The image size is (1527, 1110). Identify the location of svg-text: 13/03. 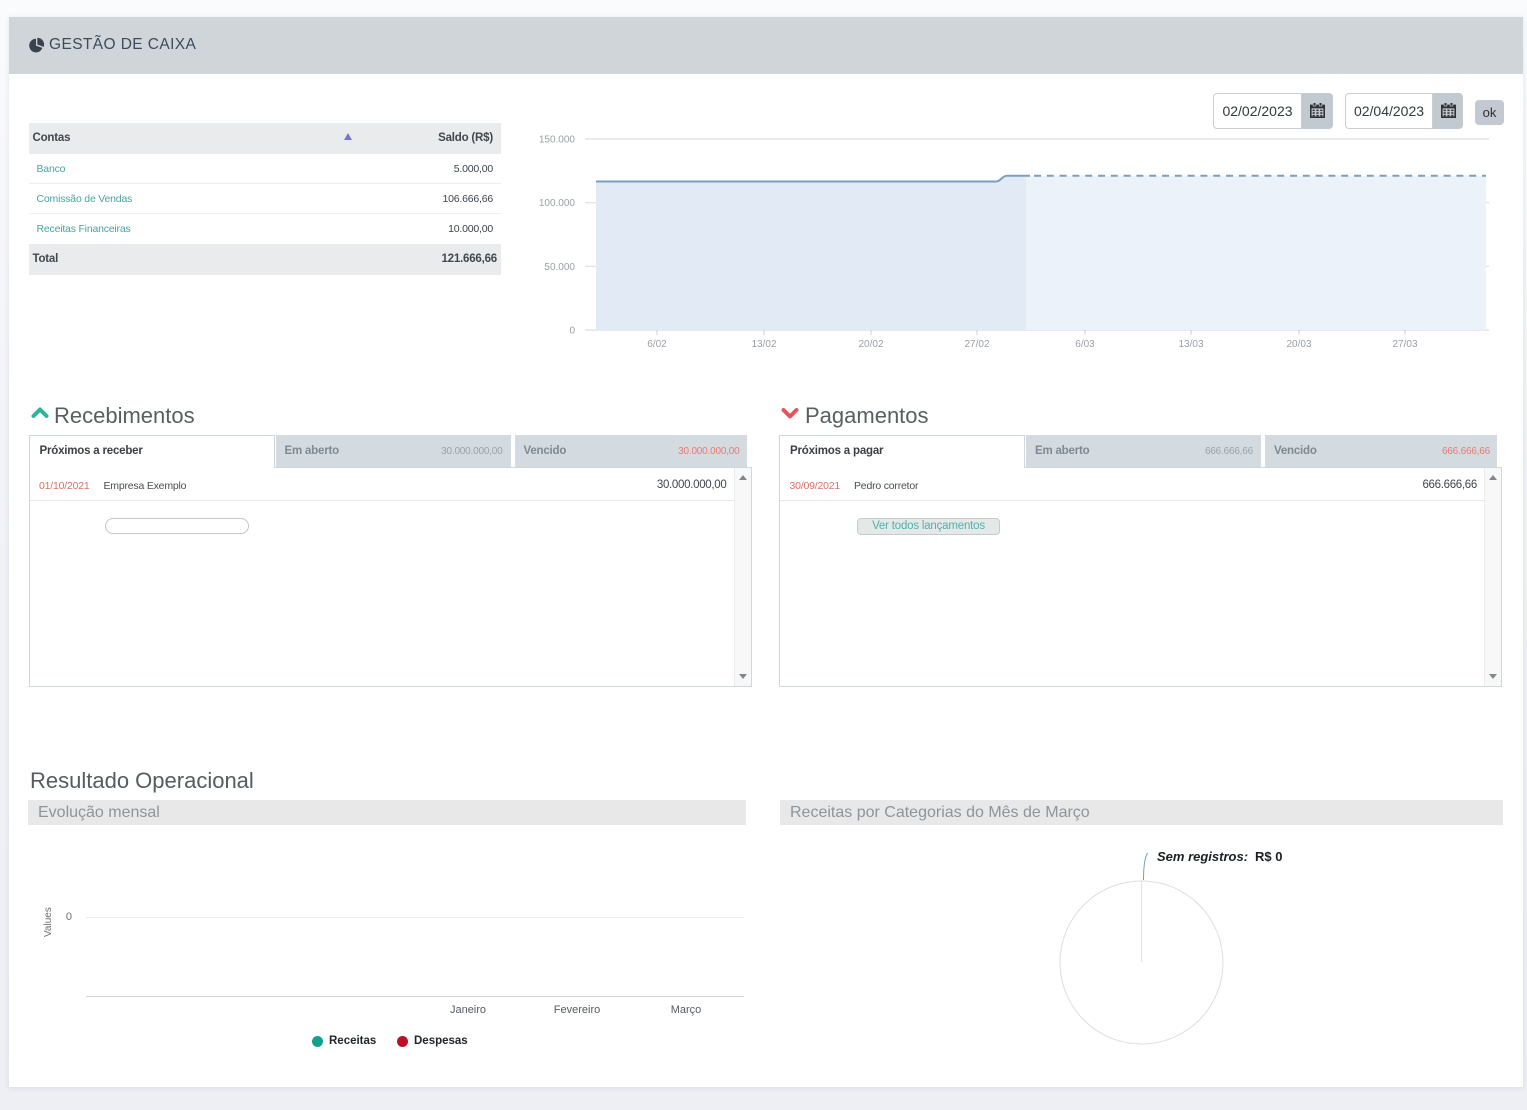
(1190, 344).